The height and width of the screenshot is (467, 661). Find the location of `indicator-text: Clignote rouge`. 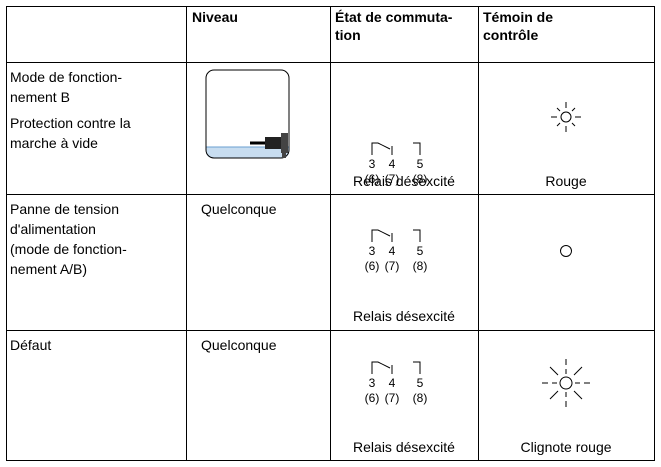

indicator-text: Clignote rouge is located at coordinates (566, 447).